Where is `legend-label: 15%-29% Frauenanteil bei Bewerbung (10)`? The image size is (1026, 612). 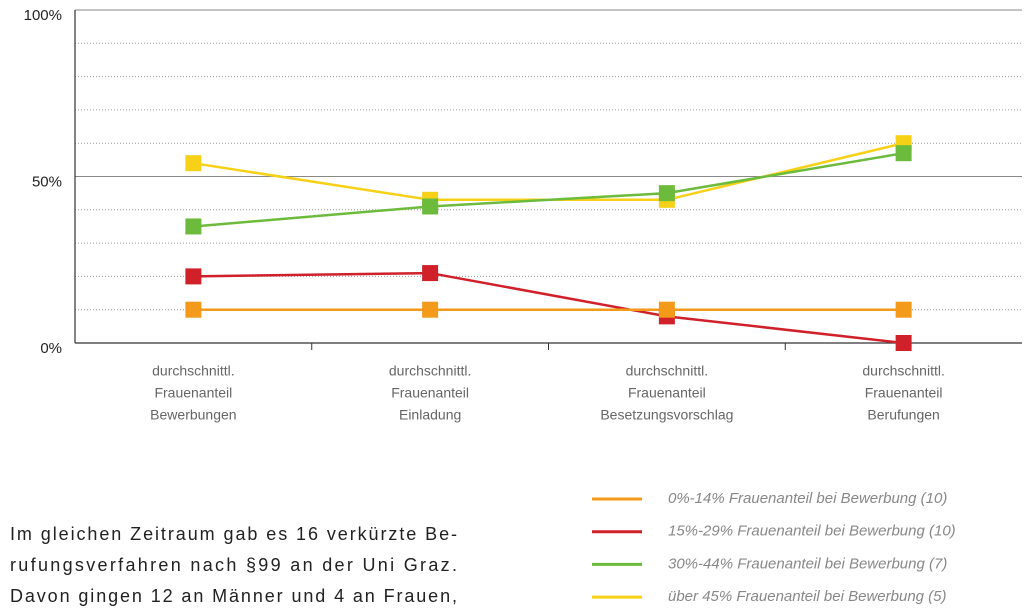 legend-label: 15%-29% Frauenanteil bei Bewerbung (10) is located at coordinates (812, 531).